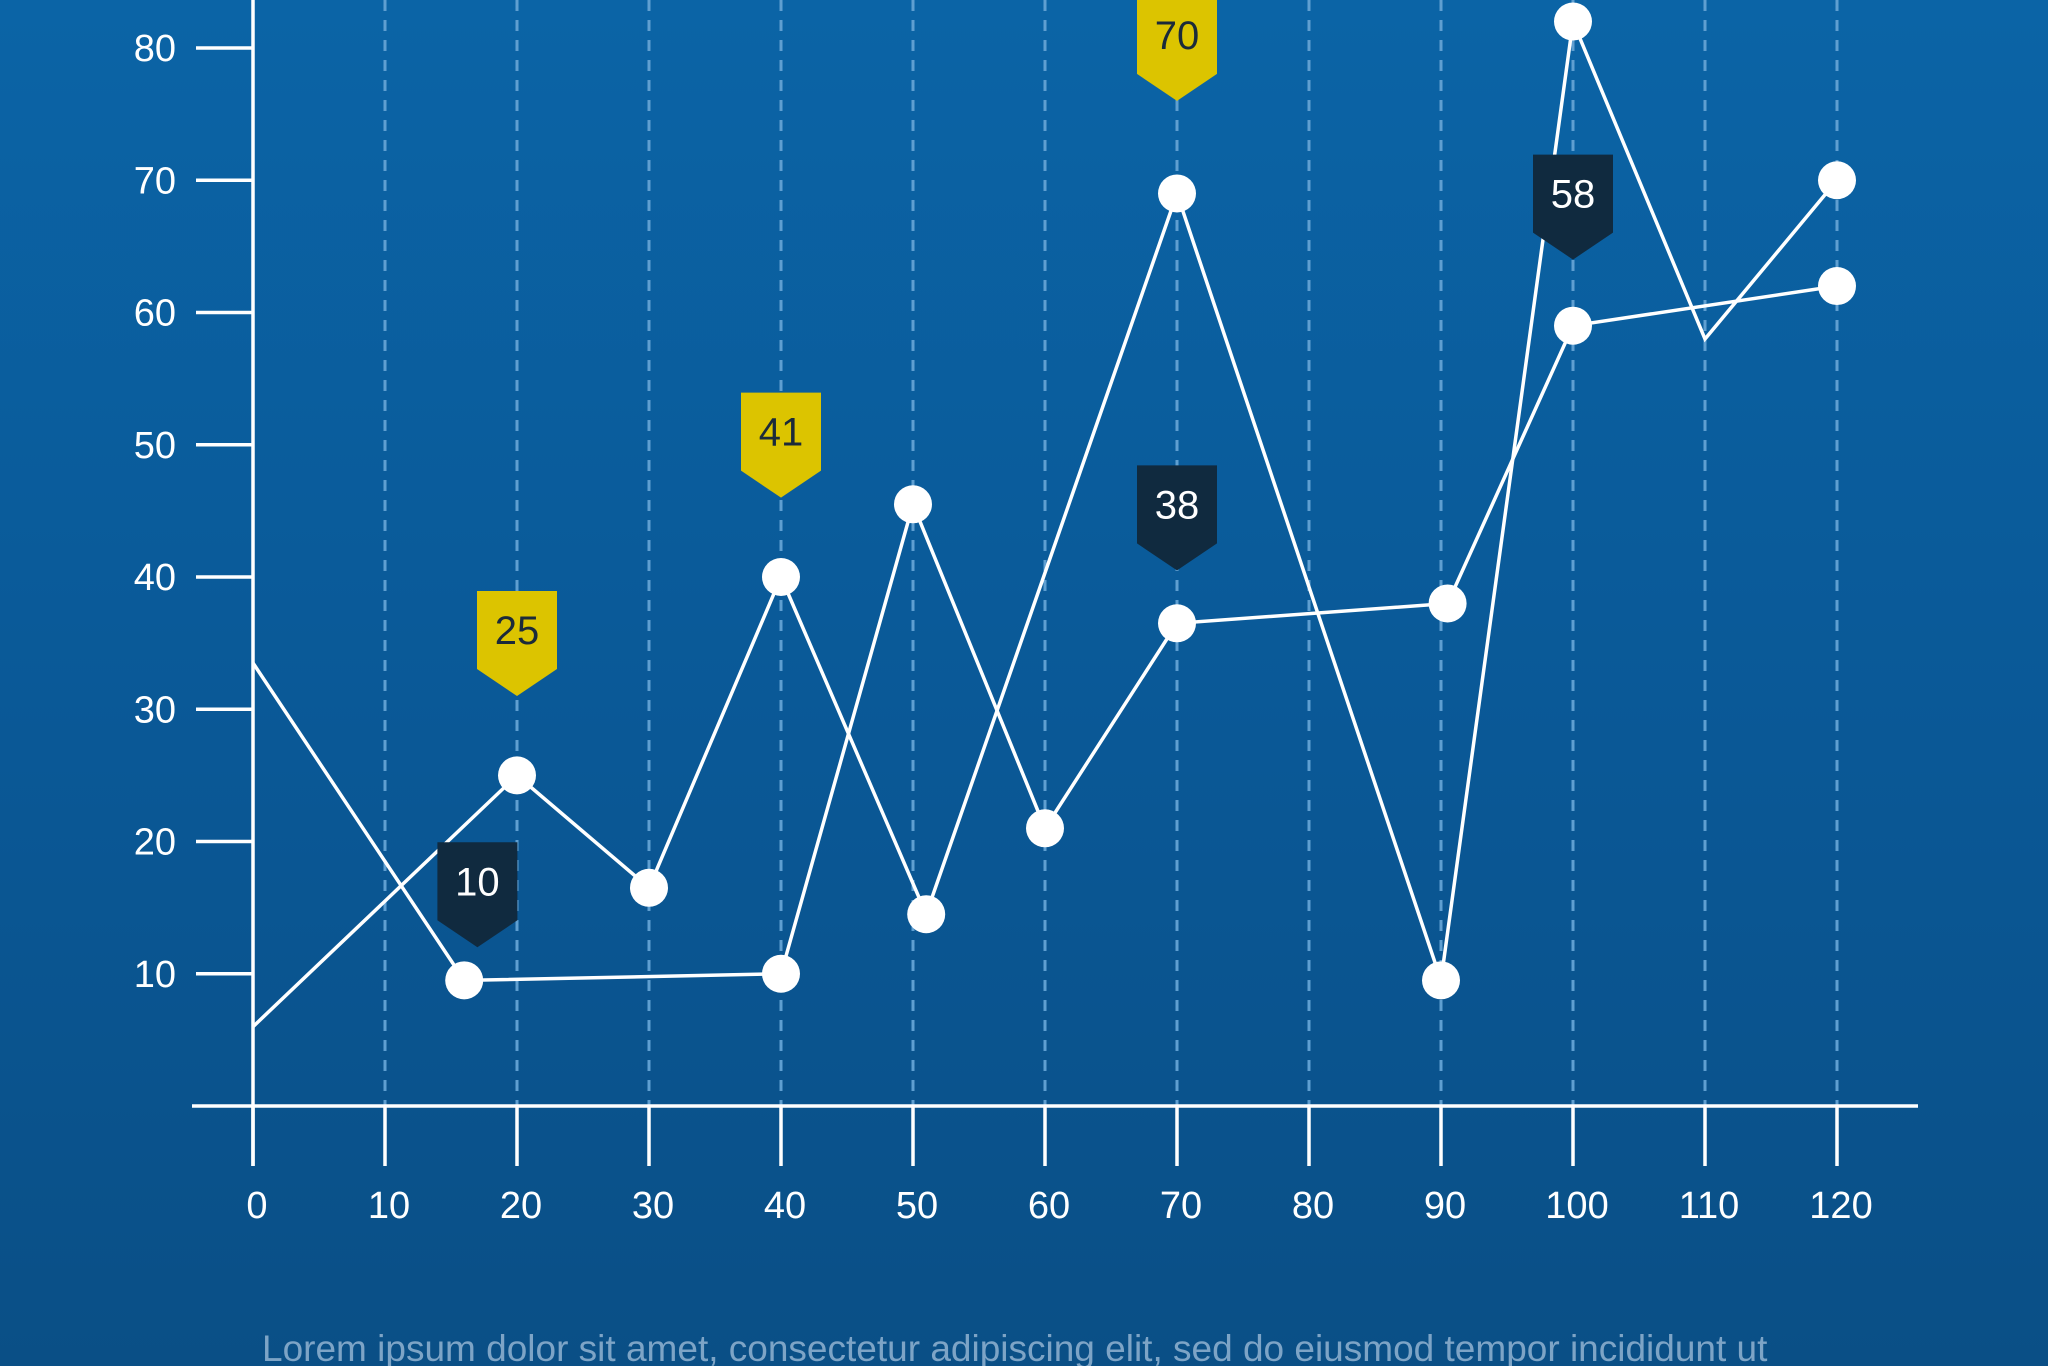  I want to click on y-tick-label-20: 20, so click(155, 843).